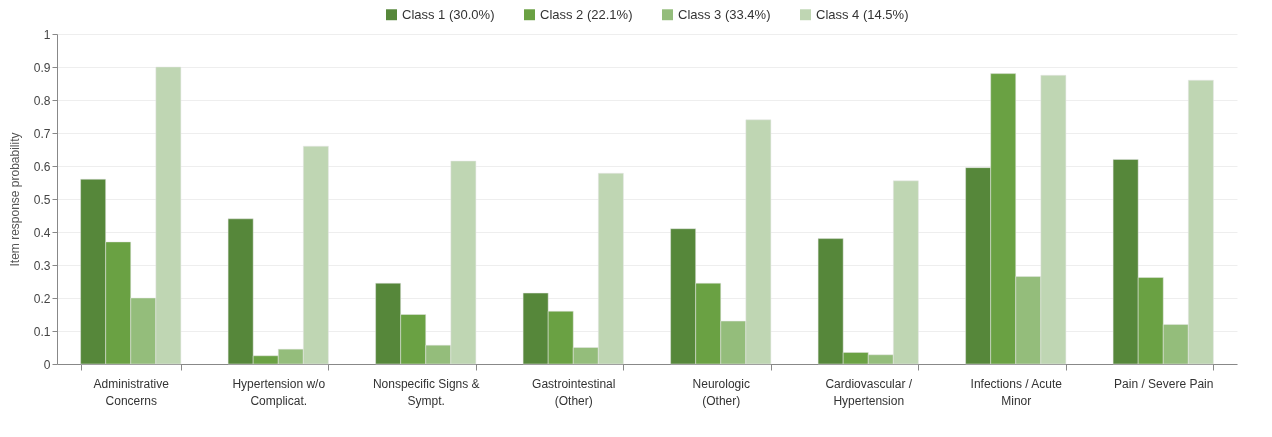 The width and height of the screenshot is (1272, 437). I want to click on legend-label: Class 1 (30.0%), so click(448, 14).